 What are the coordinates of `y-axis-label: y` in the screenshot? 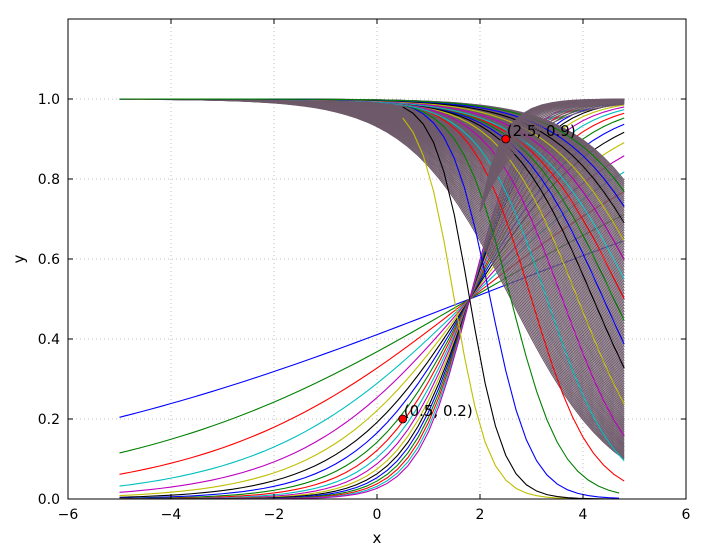 It's located at (19, 258).